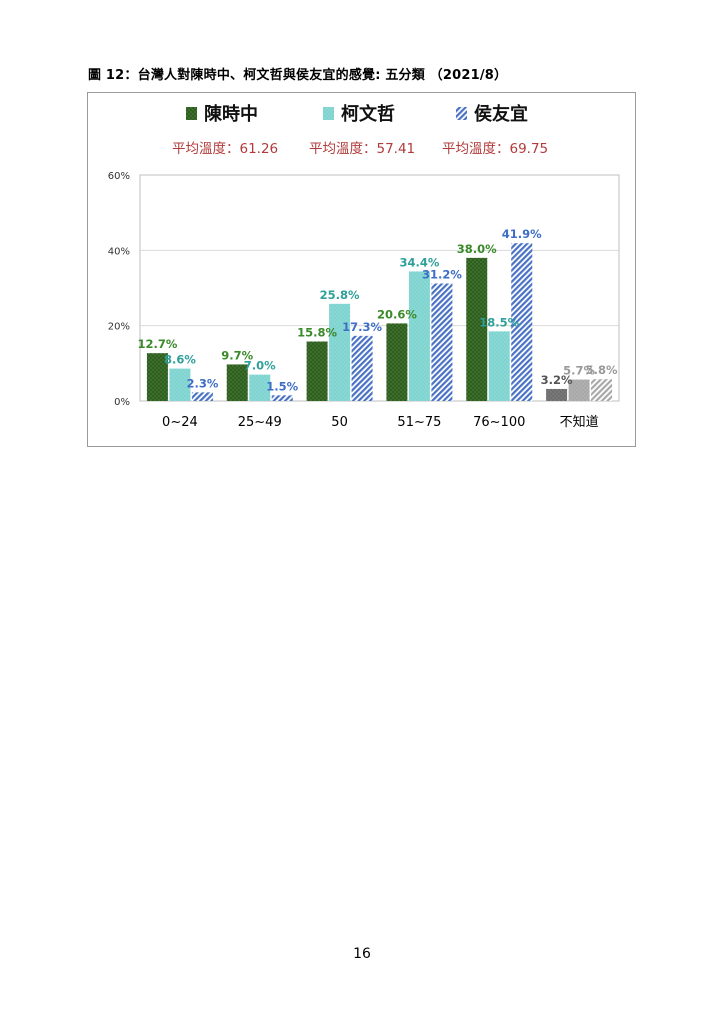 Image resolution: width=724 pixels, height=1024 pixels. What do you see at coordinates (579, 390) in the screenshot?
I see `bar-柯文哲-不知道` at bounding box center [579, 390].